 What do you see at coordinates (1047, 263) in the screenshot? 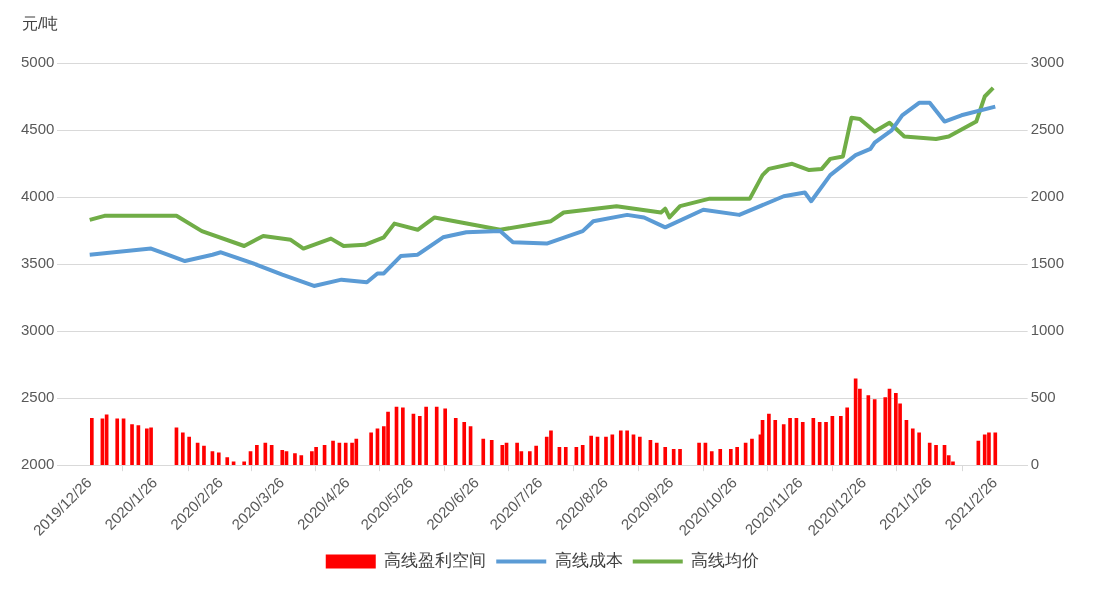
I see `y2-tick-label: 1500` at bounding box center [1047, 263].